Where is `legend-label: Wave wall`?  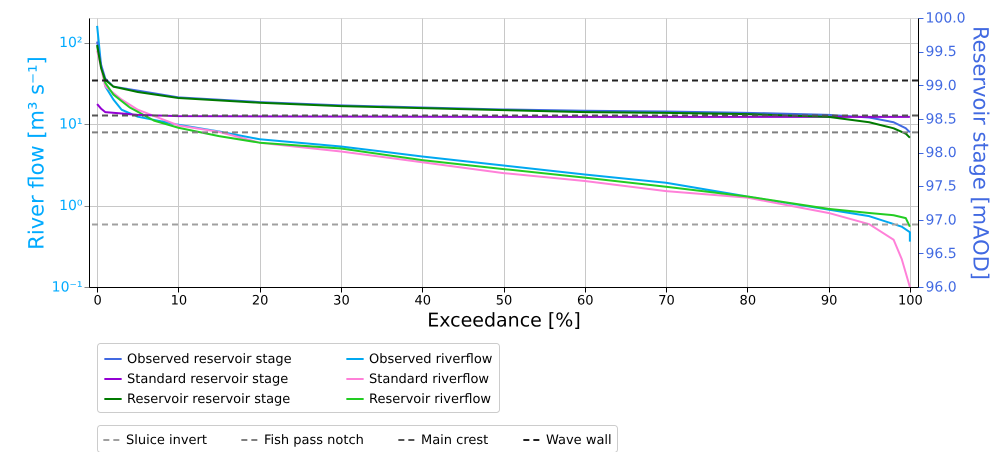
legend-label: Wave wall is located at coordinates (579, 440).